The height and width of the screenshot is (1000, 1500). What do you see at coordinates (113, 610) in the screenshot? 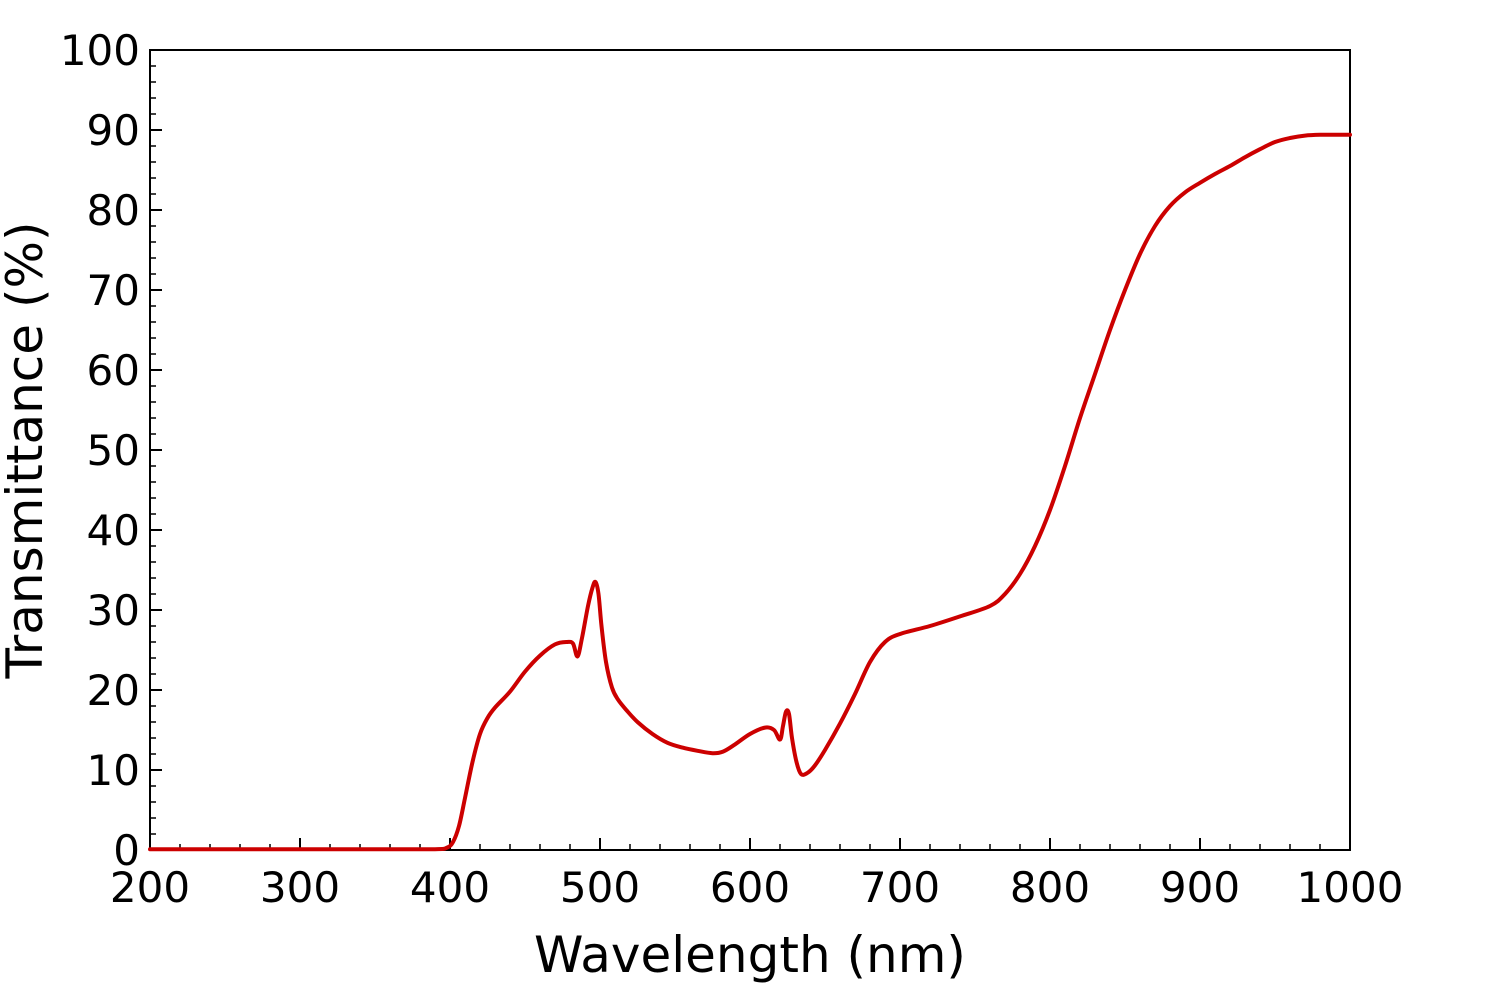
I see `y-tick-label: 30` at bounding box center [113, 610].